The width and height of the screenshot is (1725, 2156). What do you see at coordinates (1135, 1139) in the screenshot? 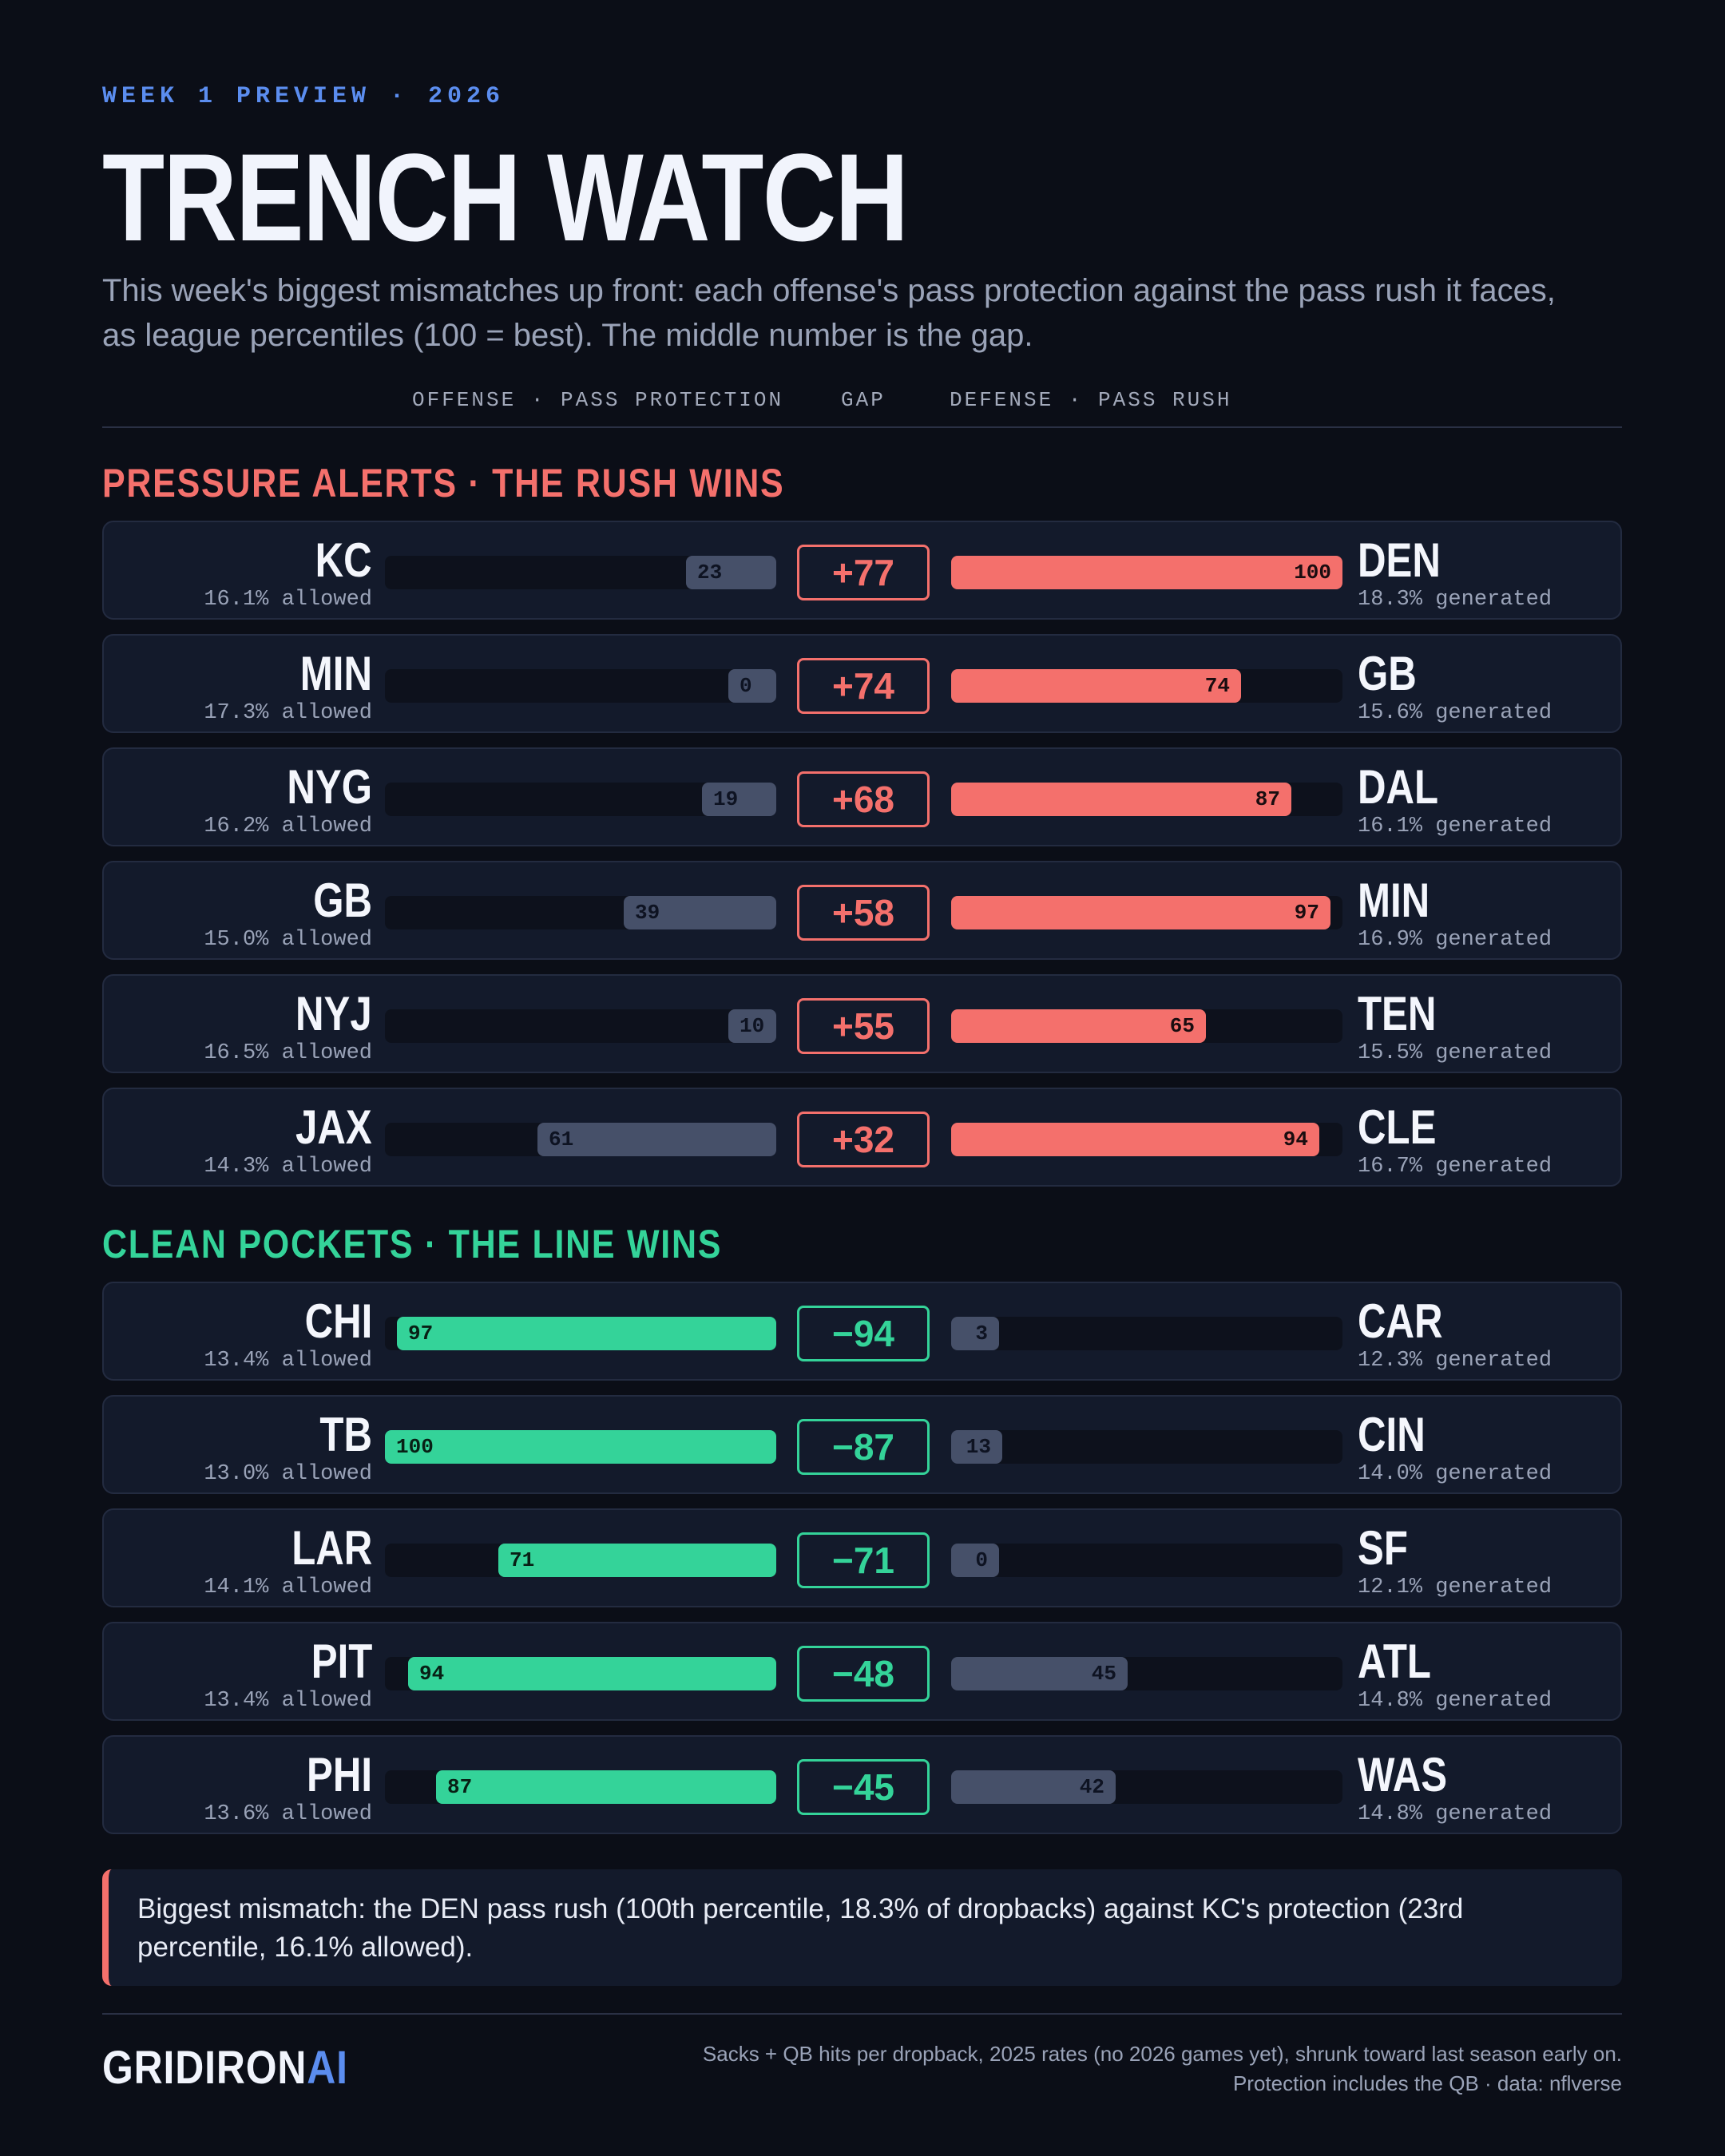
I see `defense-bar: 94` at bounding box center [1135, 1139].